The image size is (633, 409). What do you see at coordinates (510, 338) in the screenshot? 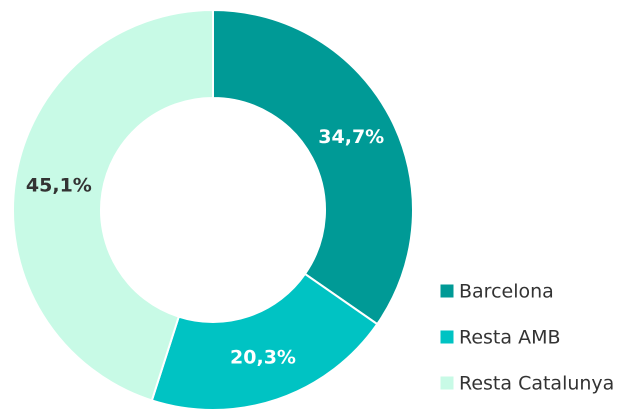
I see `legend-label: Resta AMB` at bounding box center [510, 338].